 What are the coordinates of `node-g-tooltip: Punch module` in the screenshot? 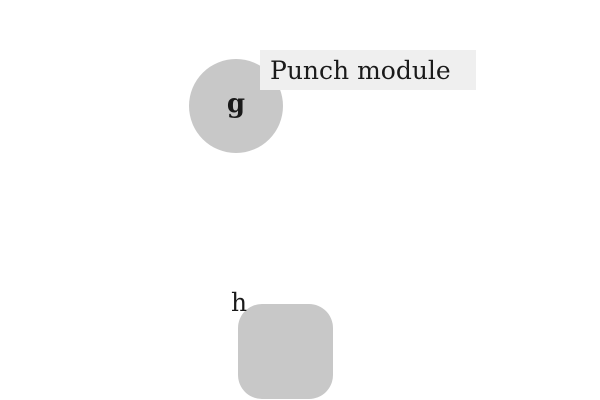 It's located at (368, 70).